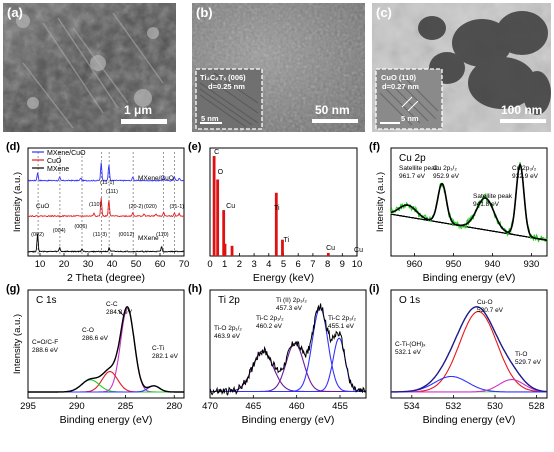 This screenshot has height=452, width=554. I want to click on x-tick-label: 4, so click(268, 264).